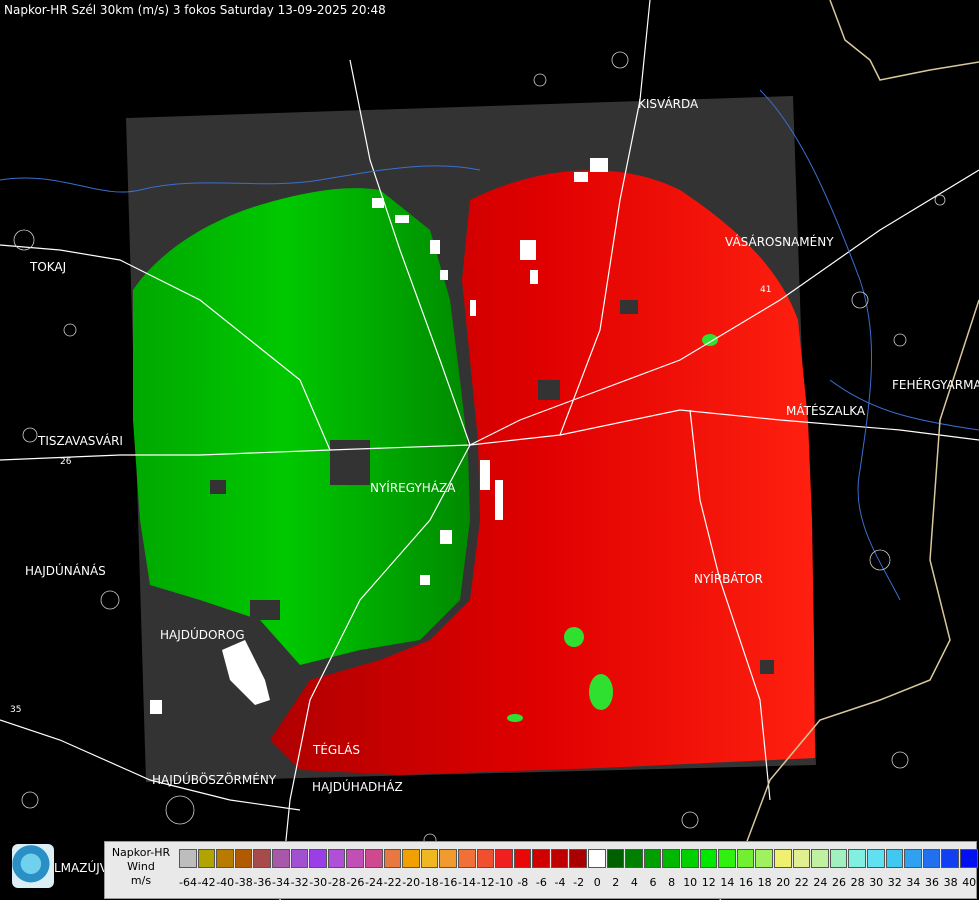 The image size is (979, 900). Describe the element at coordinates (281, 882) in the screenshot. I see `legend-tick-label: -34` at that location.